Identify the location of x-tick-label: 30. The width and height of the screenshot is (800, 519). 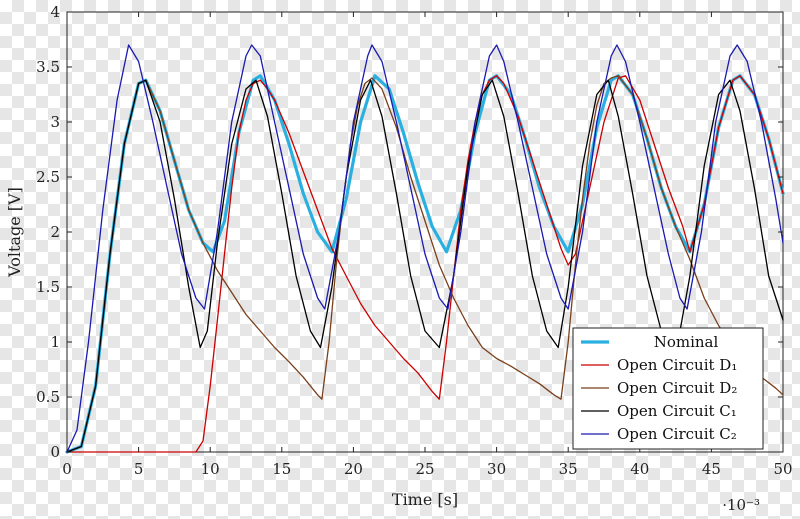
(496, 469).